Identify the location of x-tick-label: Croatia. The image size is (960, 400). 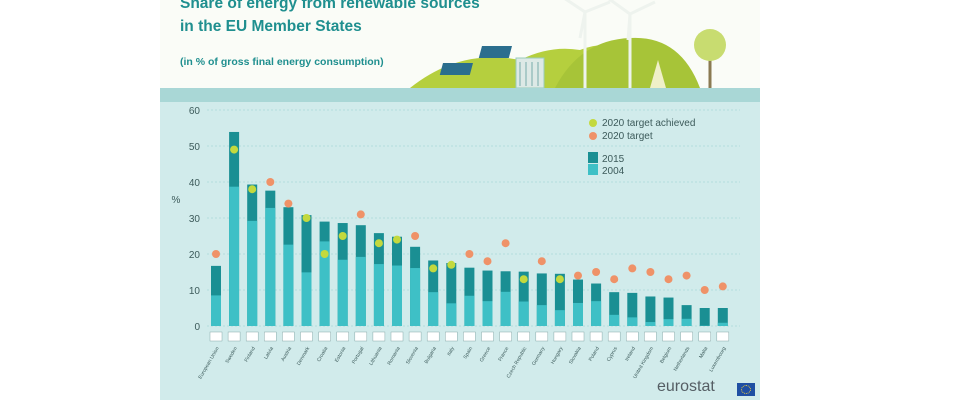
(322, 354).